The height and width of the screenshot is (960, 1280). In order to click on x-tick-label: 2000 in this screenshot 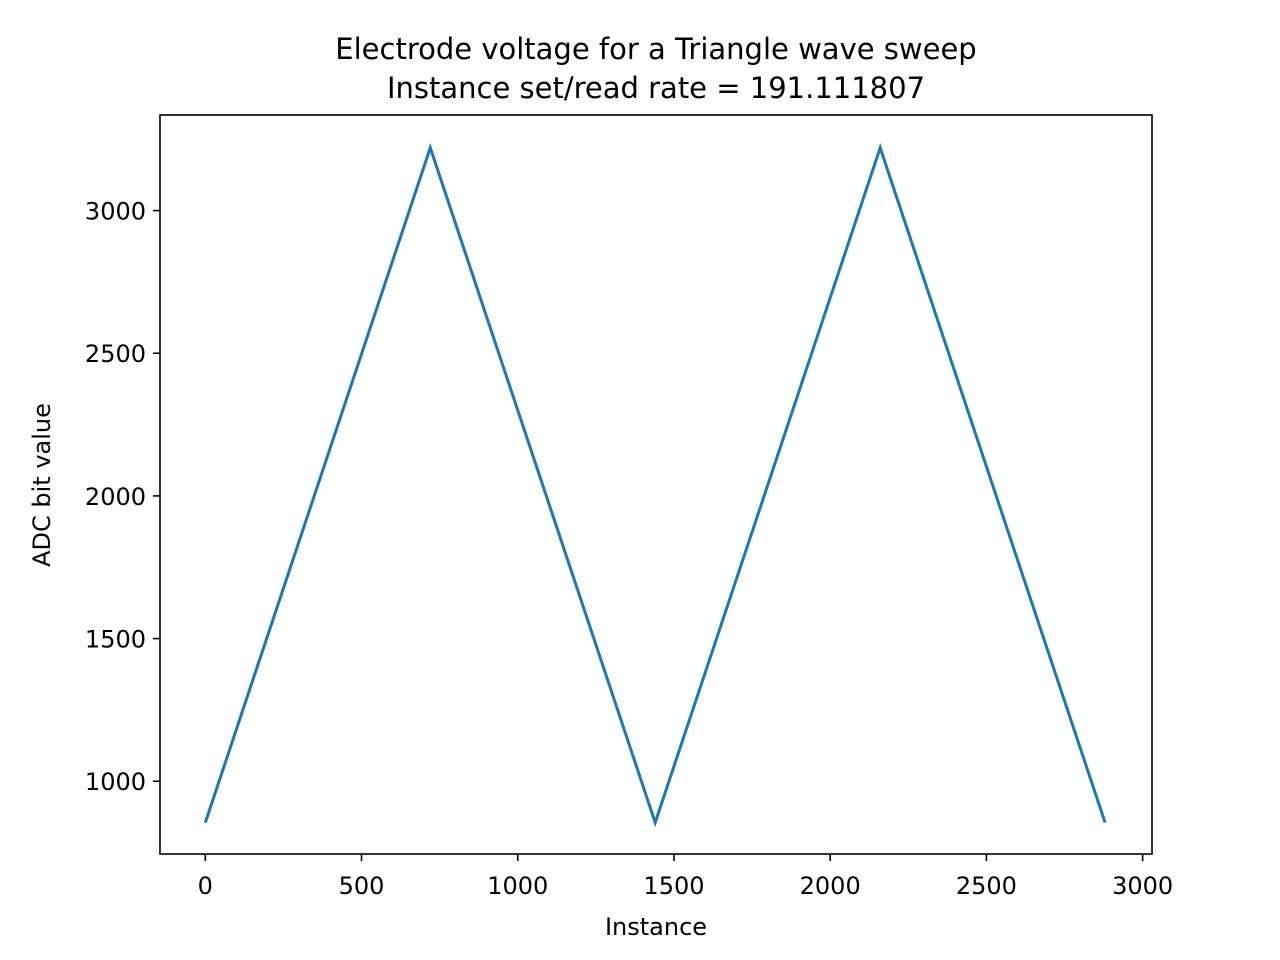, I will do `click(830, 886)`.